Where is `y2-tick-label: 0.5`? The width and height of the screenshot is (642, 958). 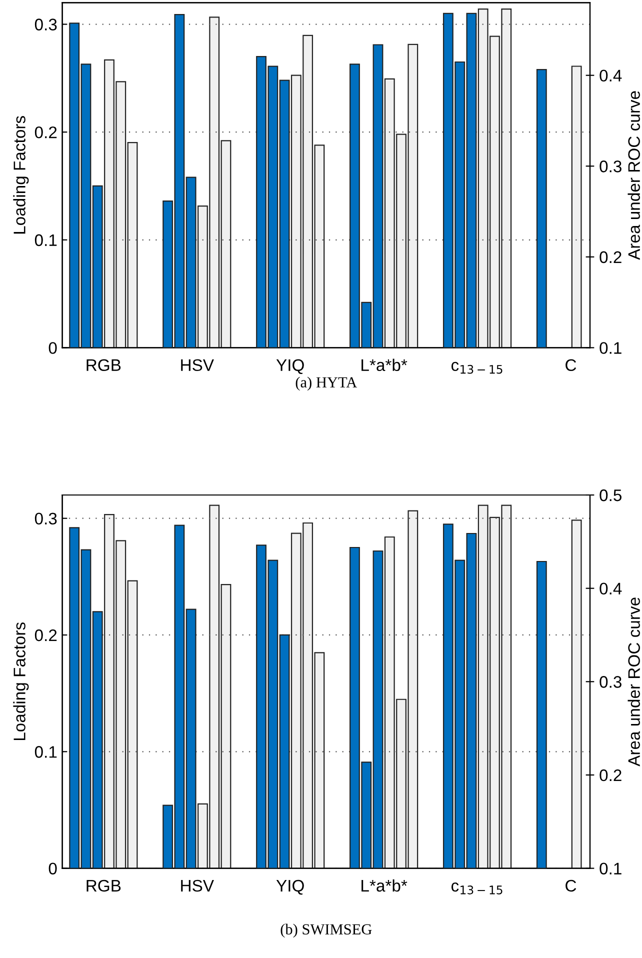 y2-tick-label: 0.5 is located at coordinates (611, 495).